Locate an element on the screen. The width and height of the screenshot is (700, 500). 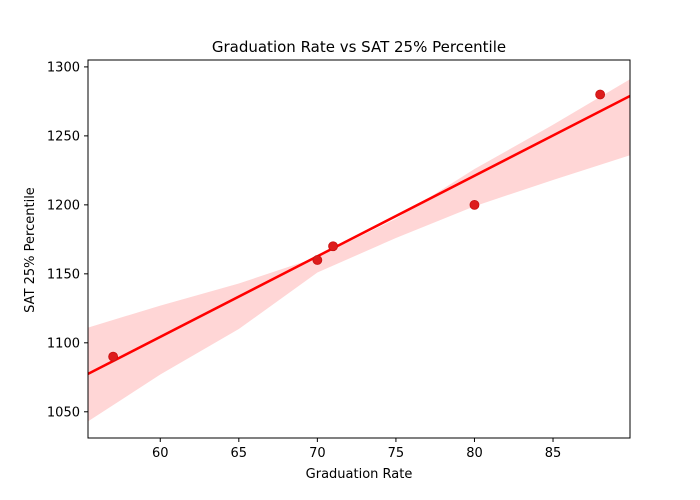
x-tick-label: 85 is located at coordinates (553, 453).